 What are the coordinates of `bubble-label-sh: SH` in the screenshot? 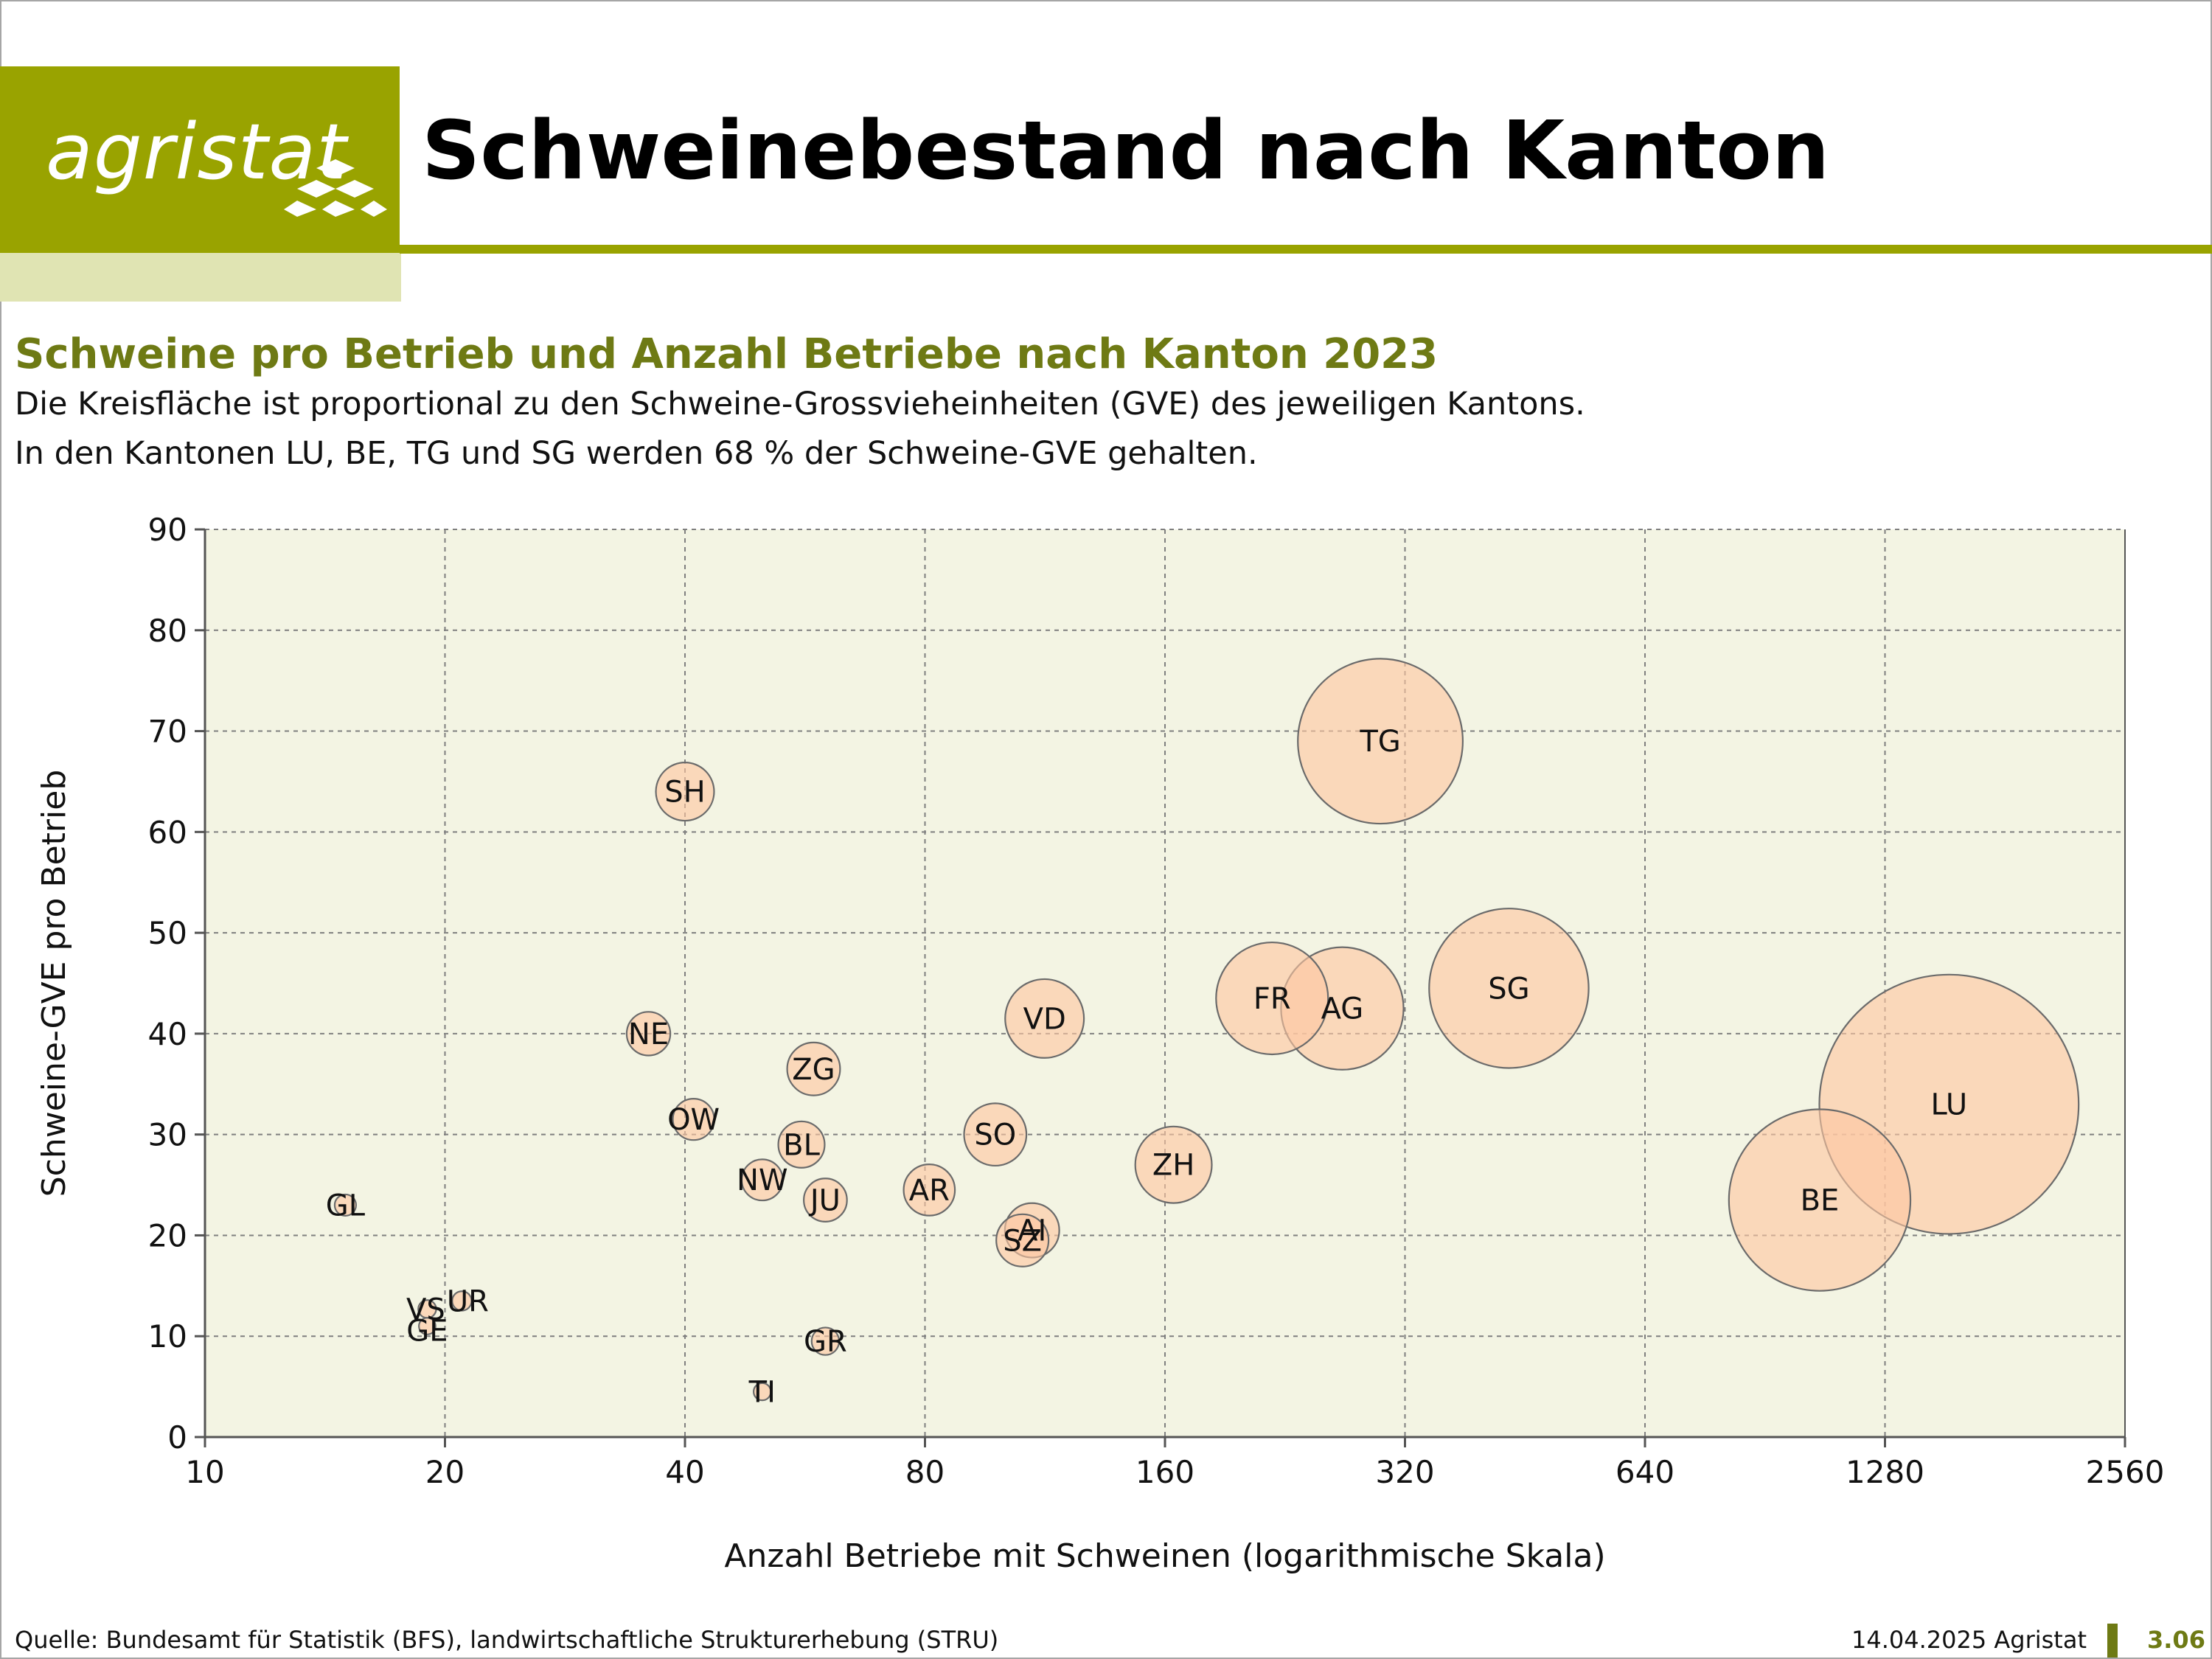 It's located at (684, 793).